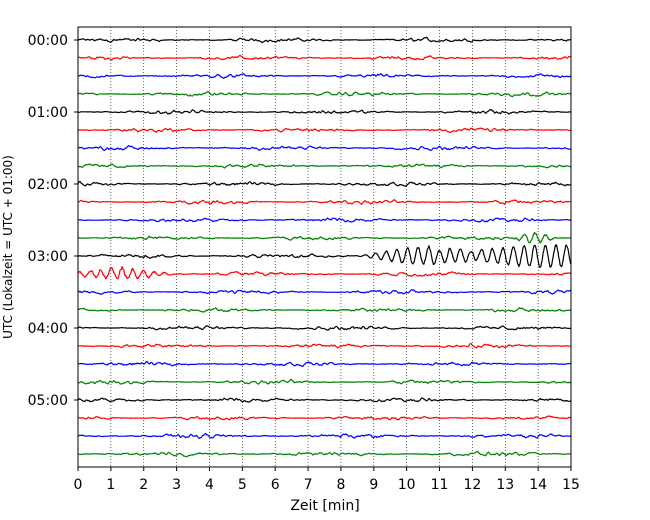  I want to click on x-tick-label-2: 2, so click(143, 485).